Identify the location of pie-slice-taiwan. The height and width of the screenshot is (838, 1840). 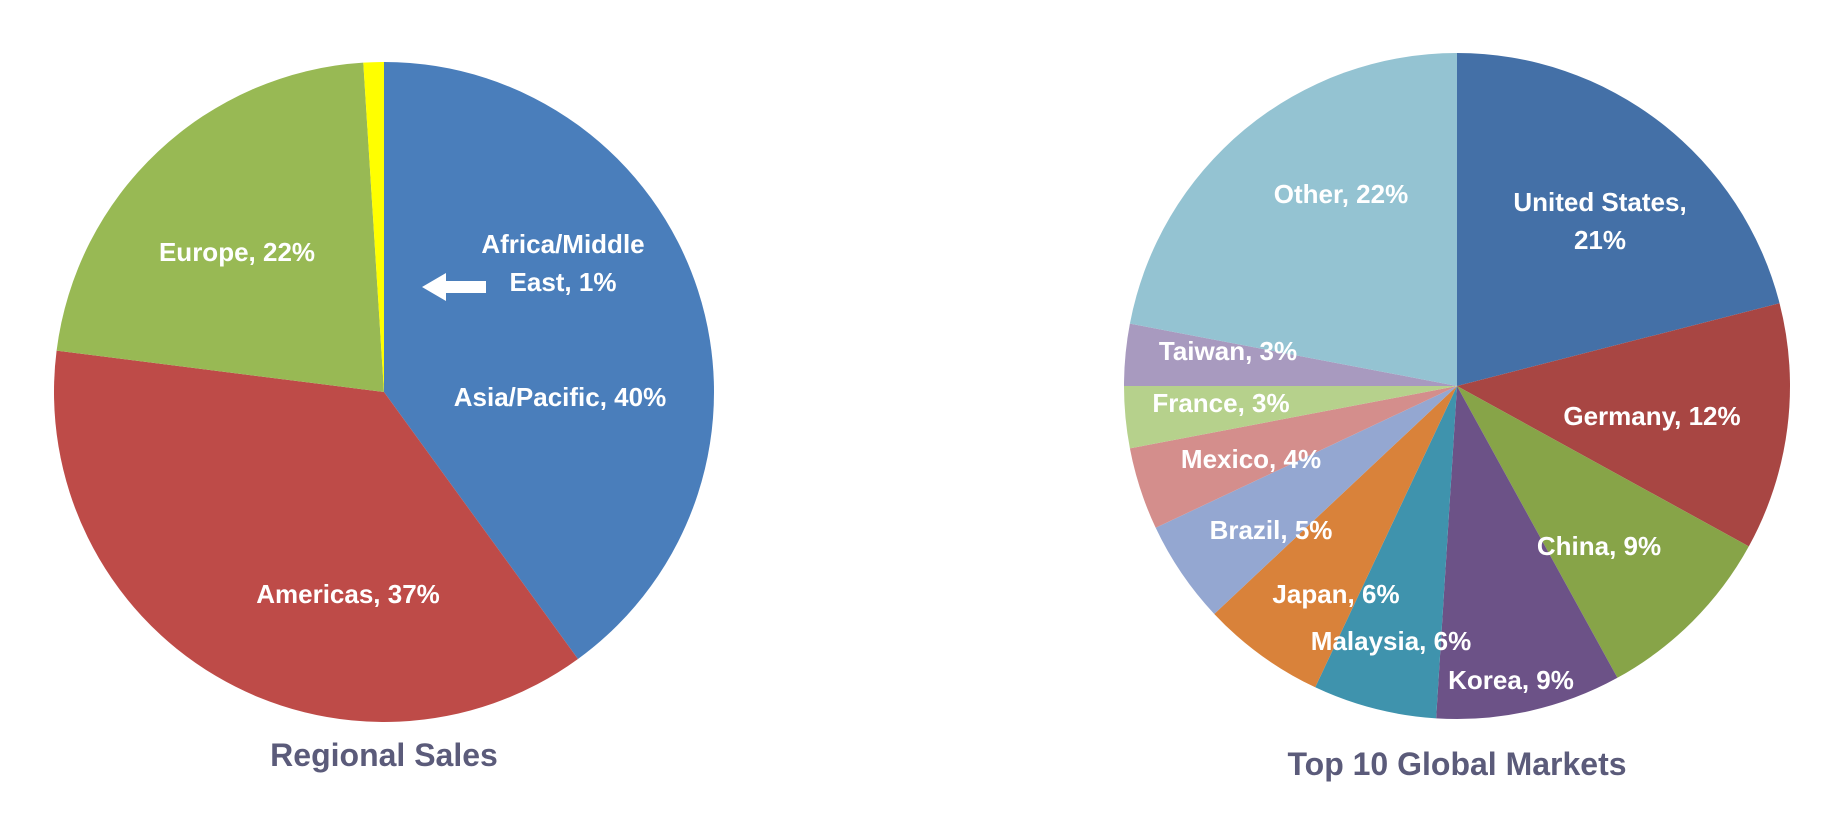
(1290, 354).